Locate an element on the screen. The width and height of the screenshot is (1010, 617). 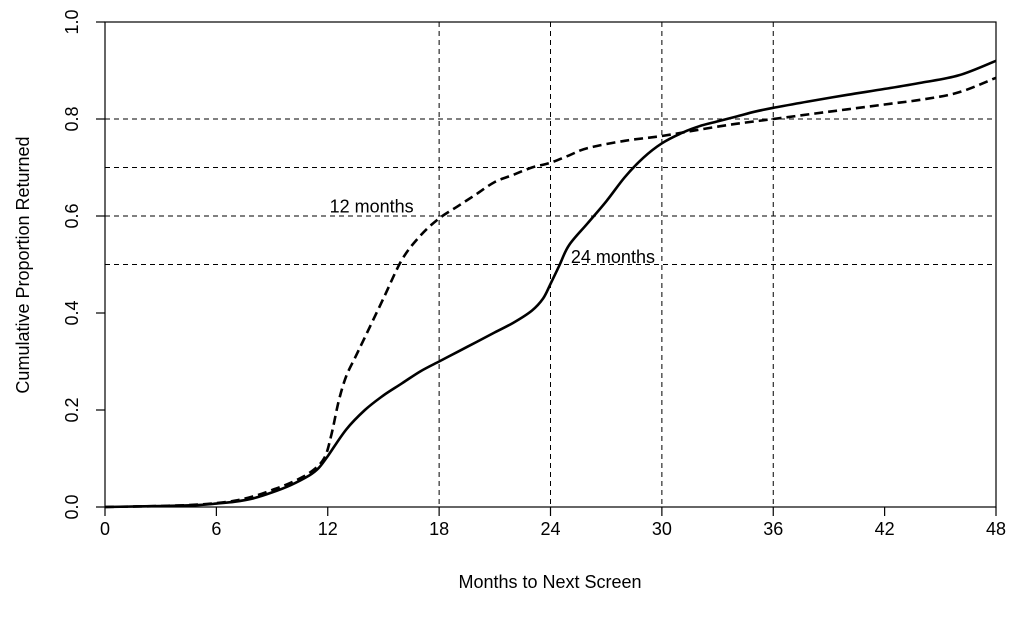
x-tick-label: 6 is located at coordinates (216, 529).